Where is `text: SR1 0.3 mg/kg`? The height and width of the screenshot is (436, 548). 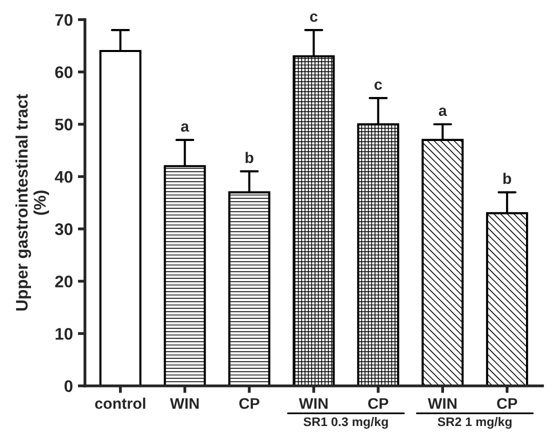
text: SR1 0.3 mg/kg is located at coordinates (346, 422).